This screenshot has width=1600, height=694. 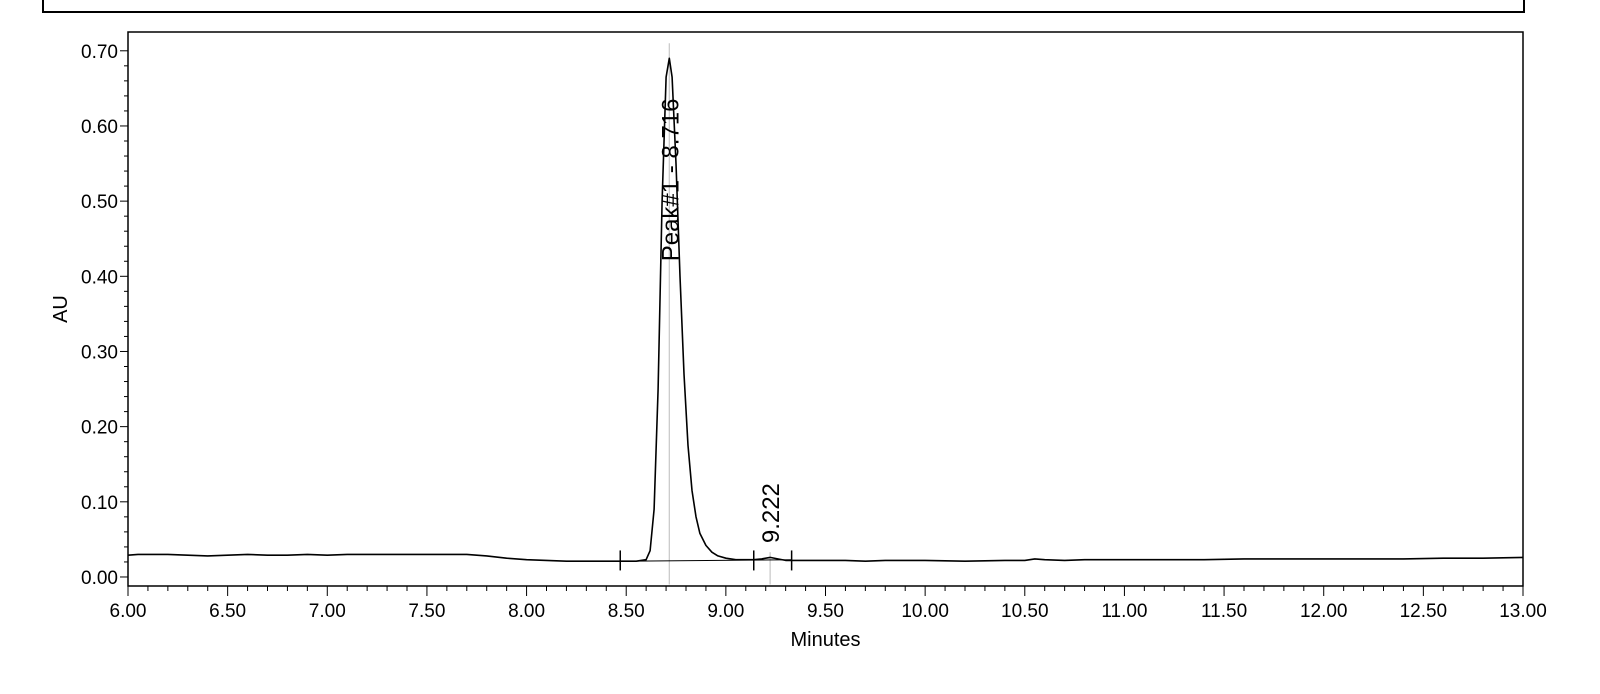 What do you see at coordinates (227, 611) in the screenshot?
I see `x-tick-label: 6.50` at bounding box center [227, 611].